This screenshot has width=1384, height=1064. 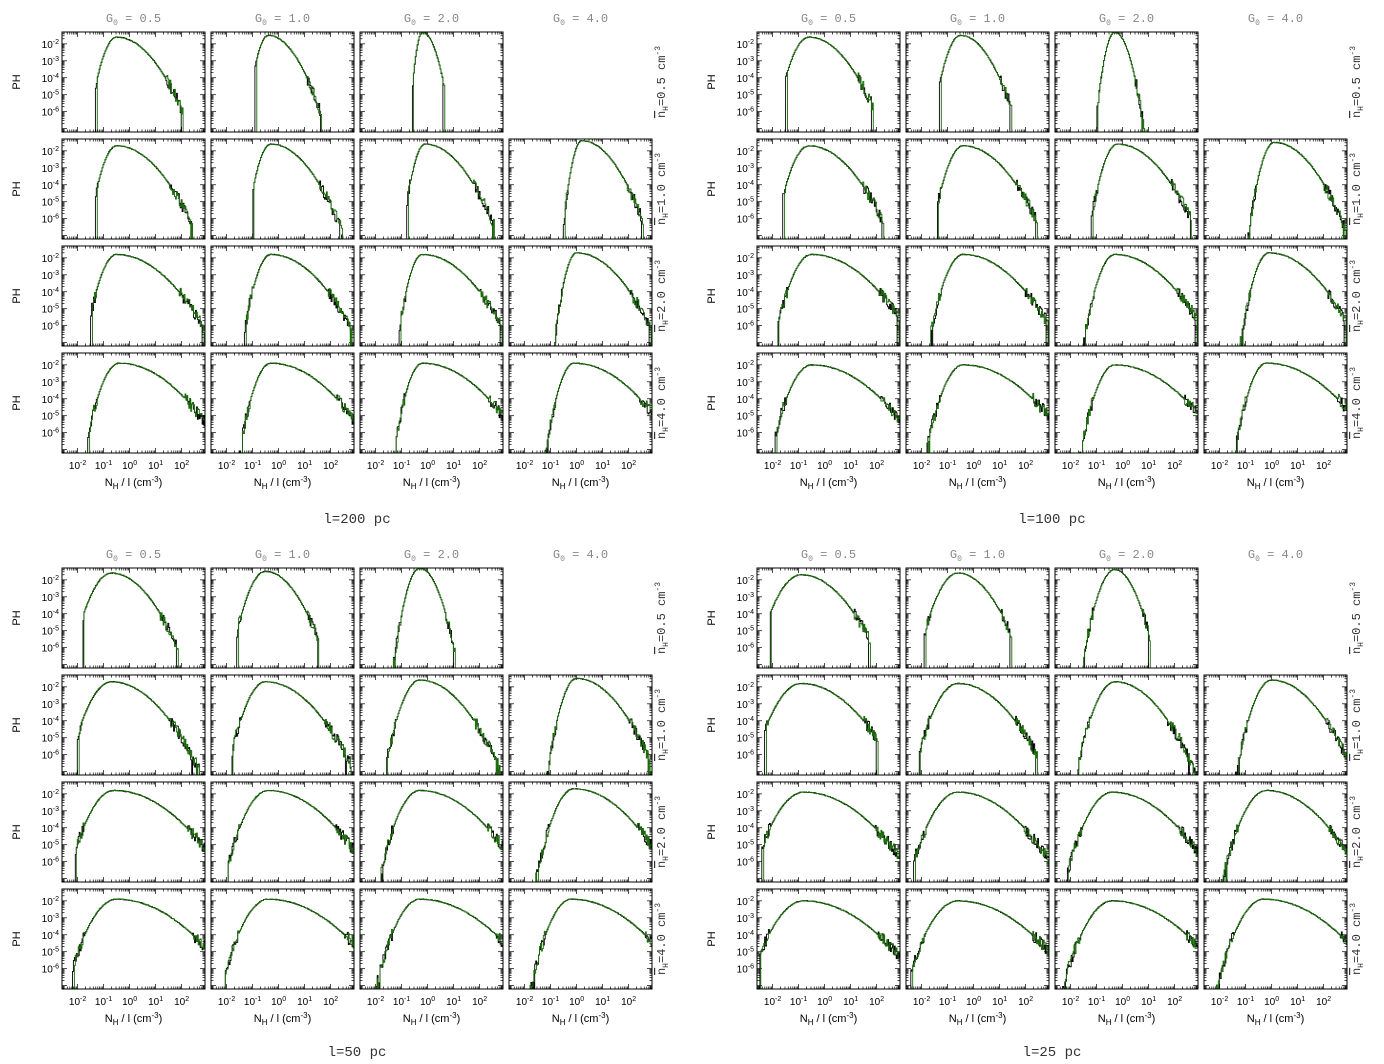 I want to click on panel-r2-c2, so click(x=431, y=296).